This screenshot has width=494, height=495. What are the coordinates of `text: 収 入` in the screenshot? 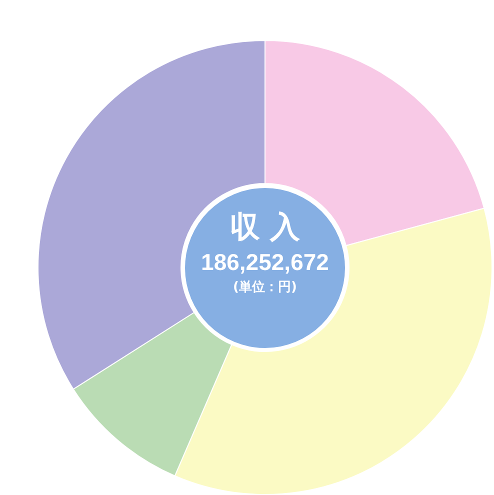 It's located at (265, 228).